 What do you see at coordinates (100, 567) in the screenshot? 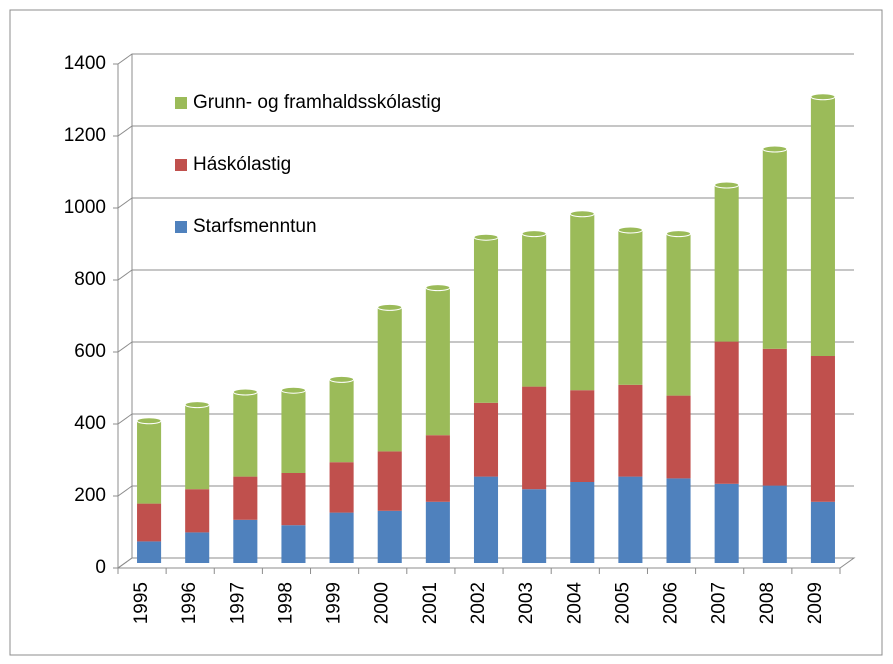
I see `y-tick-label: 0` at bounding box center [100, 567].